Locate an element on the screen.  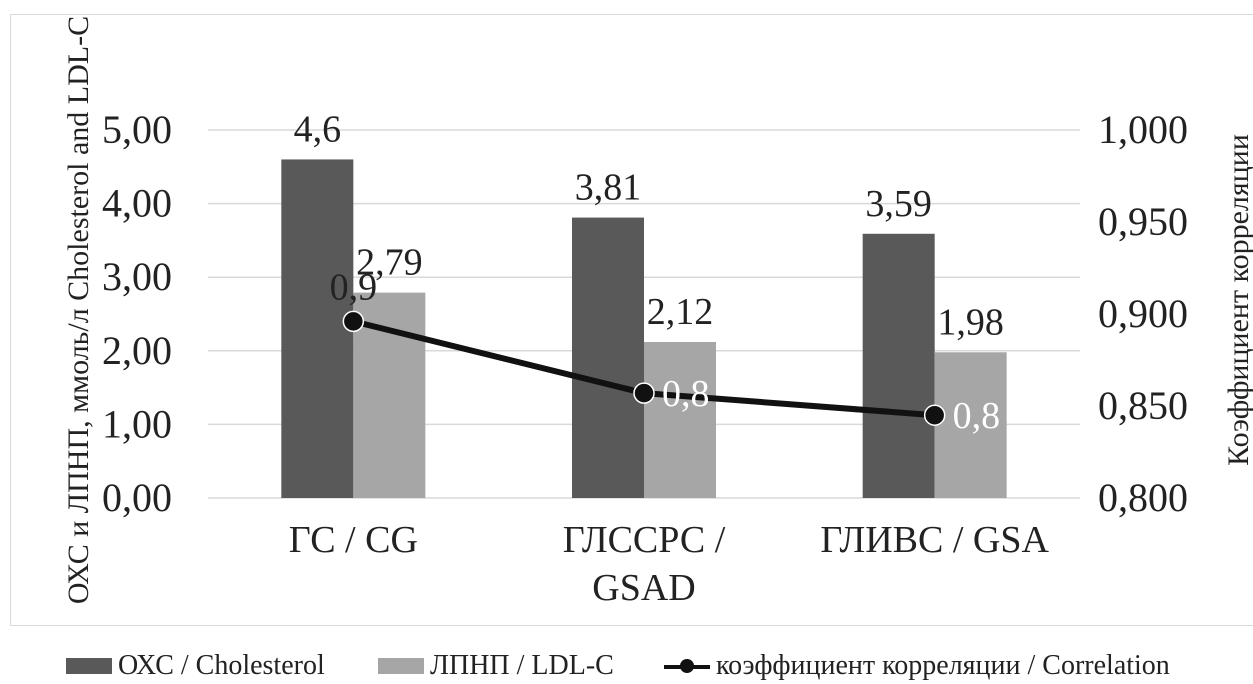
legend-label-correlation: коэффициент корреляции / Correlation is located at coordinates (943, 665).